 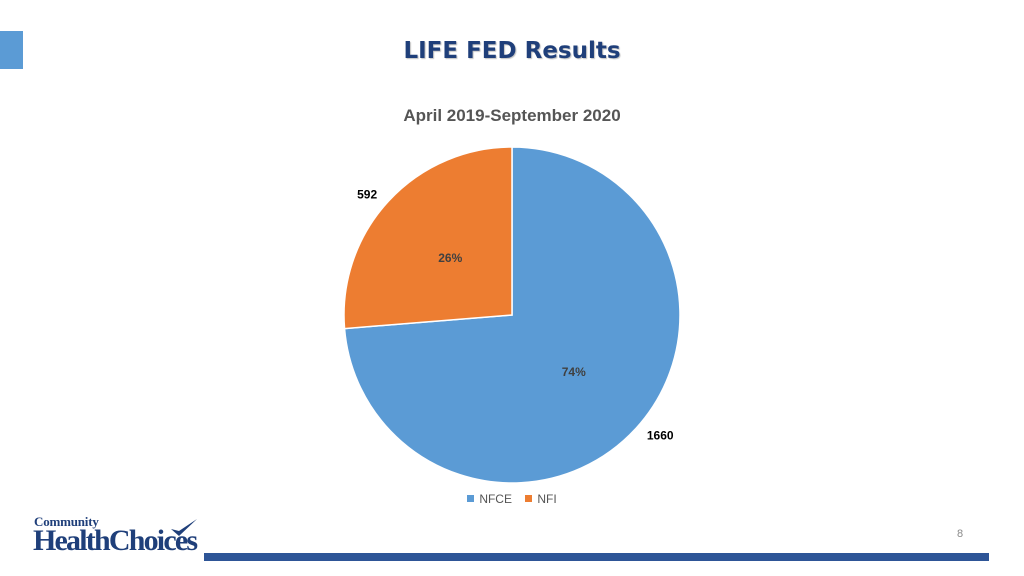 What do you see at coordinates (547, 498) in the screenshot?
I see `legend-label-nfi: NFI` at bounding box center [547, 498].